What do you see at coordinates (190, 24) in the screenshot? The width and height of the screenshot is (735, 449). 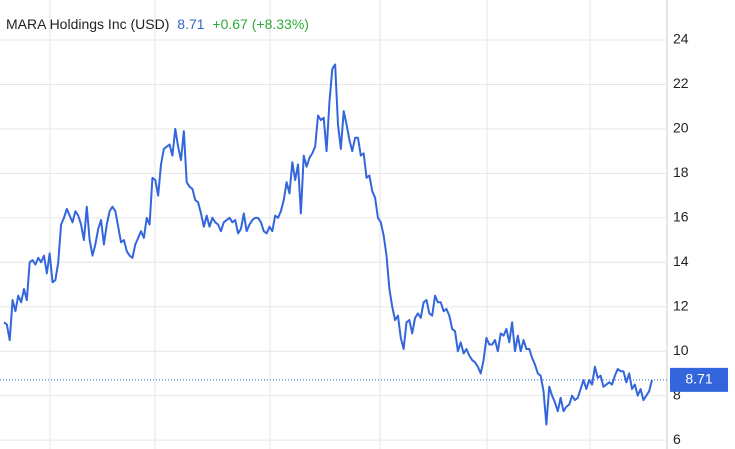 I see `last-price: 8.71` at bounding box center [190, 24].